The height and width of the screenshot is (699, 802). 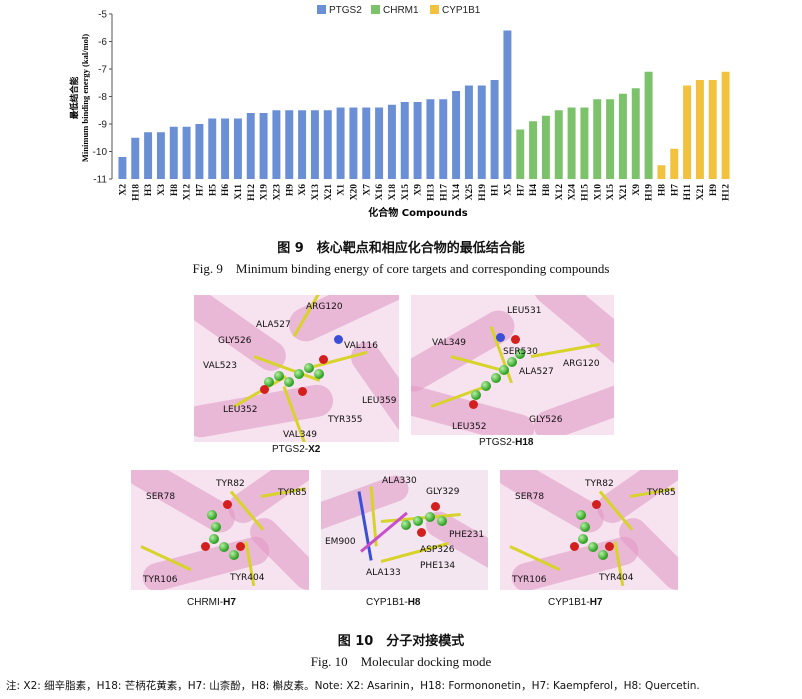 I want to click on fig9-caption-cn: 图 9 核心靶点和相应化合物的最低结合能, so click(x=401, y=248).